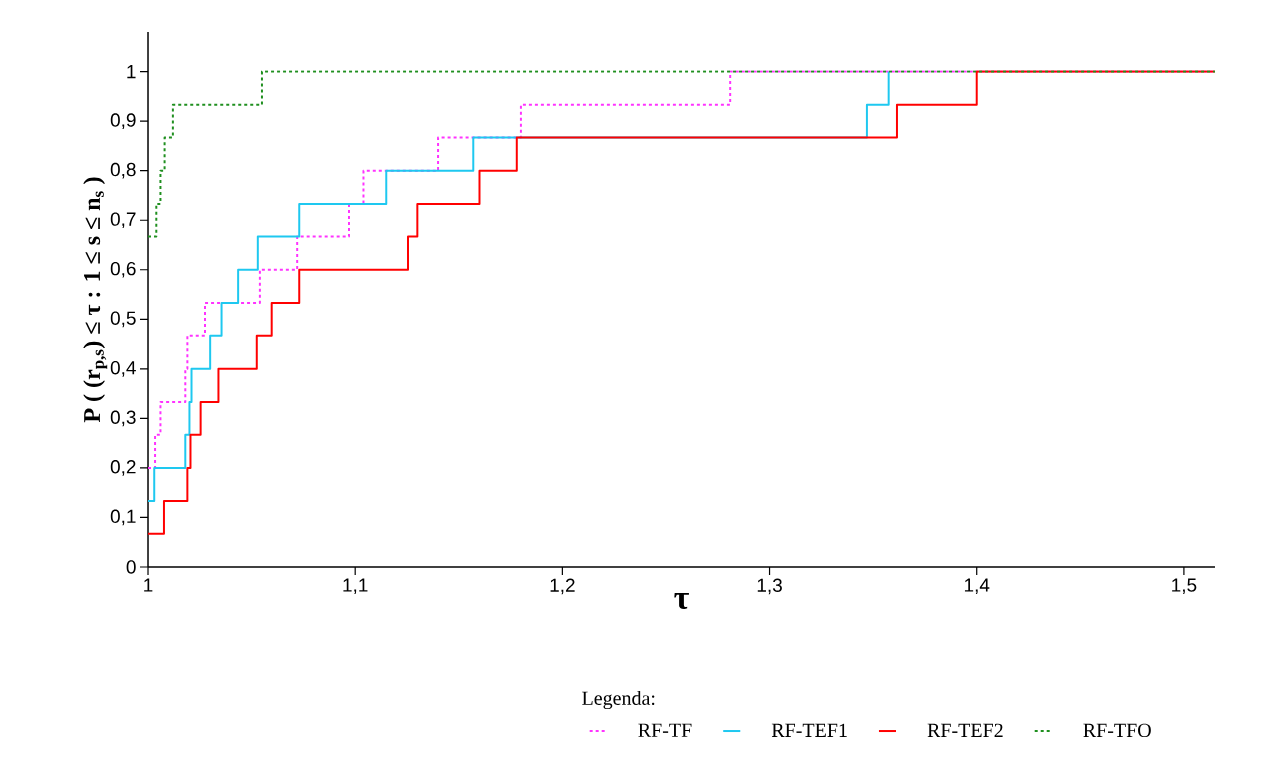 The height and width of the screenshot is (783, 1271). I want to click on y-tick-label: 0,3, so click(123, 418).